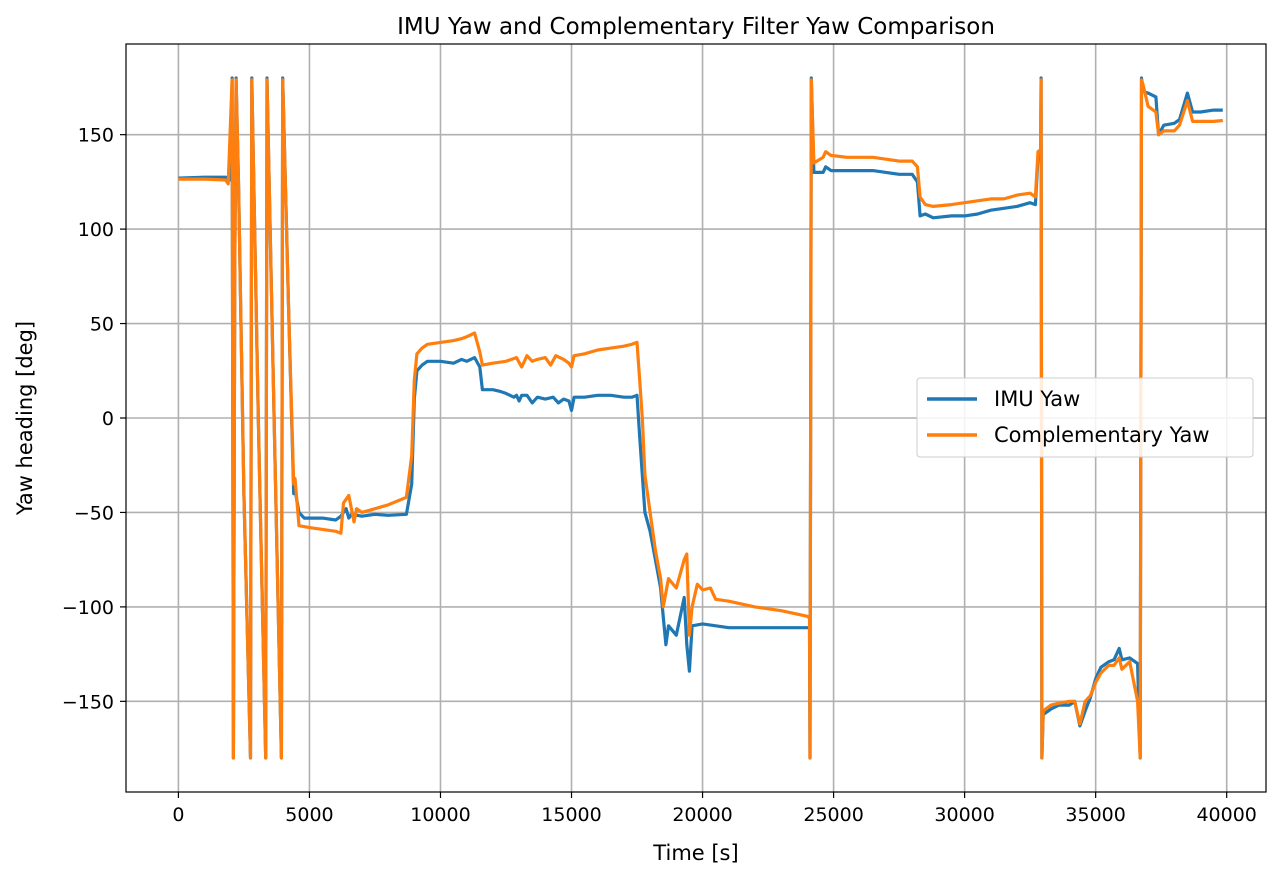  Describe the element at coordinates (1095, 815) in the screenshot. I see `x-tick-label: 35000` at that location.